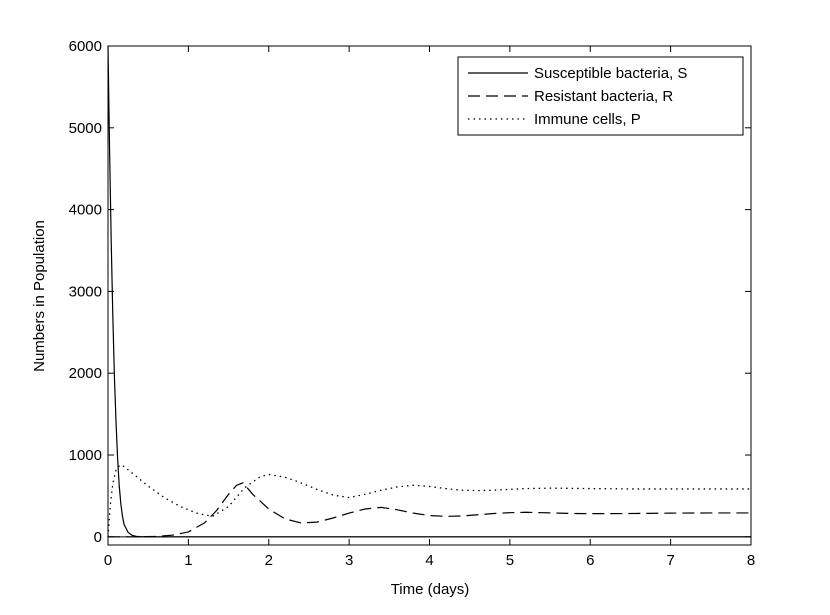 The height and width of the screenshot is (615, 830). Describe the element at coordinates (430, 589) in the screenshot. I see `x-axis-label: Time (days)` at that location.